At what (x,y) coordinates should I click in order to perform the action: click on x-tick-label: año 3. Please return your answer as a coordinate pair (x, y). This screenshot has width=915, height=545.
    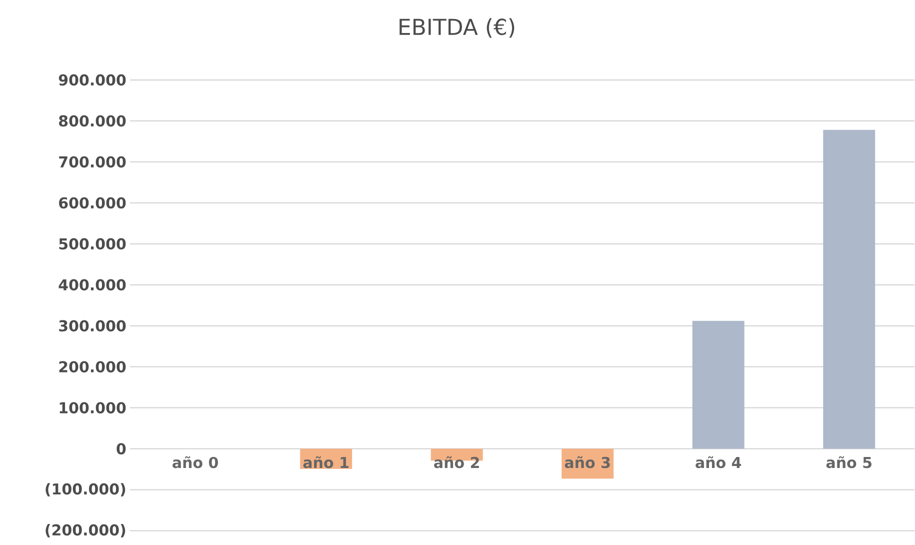
    Looking at the image, I should click on (587, 462).